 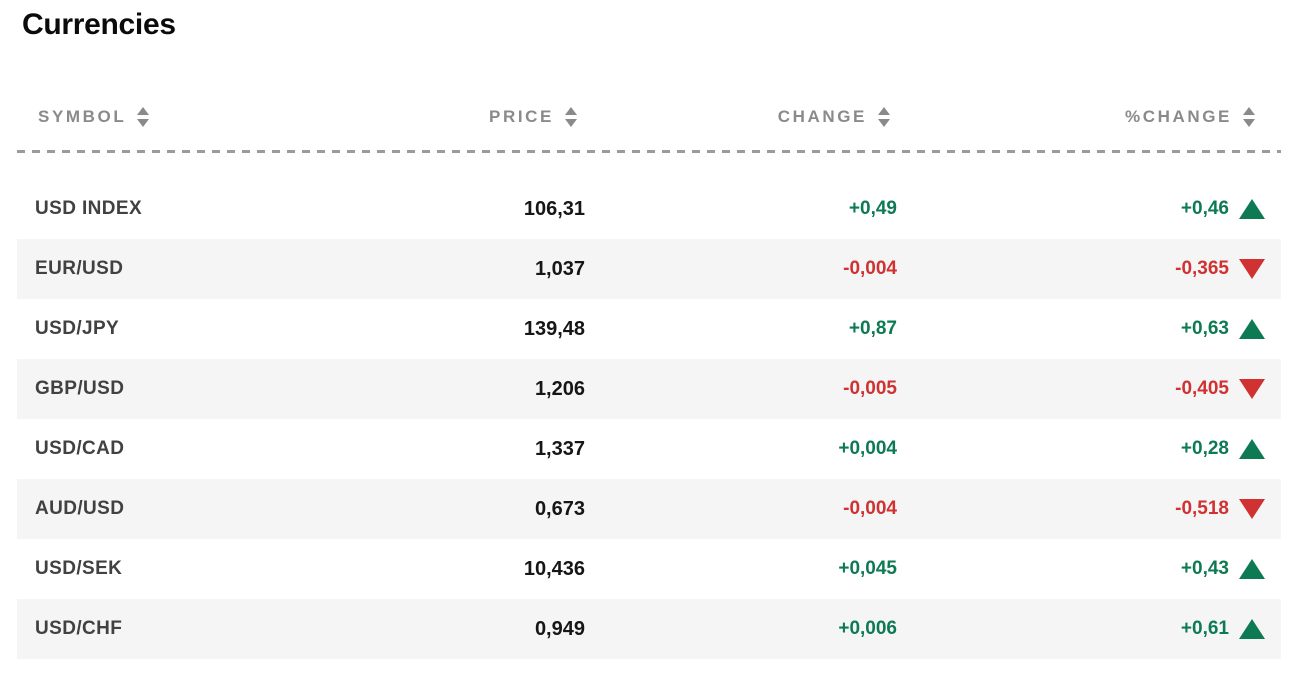 What do you see at coordinates (559, 388) in the screenshot?
I see `price-value: 1,206` at bounding box center [559, 388].